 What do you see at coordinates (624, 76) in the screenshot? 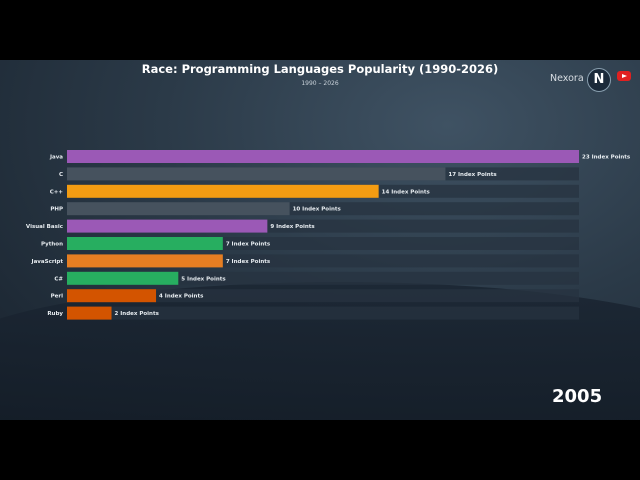
I see `youtube-icon` at bounding box center [624, 76].